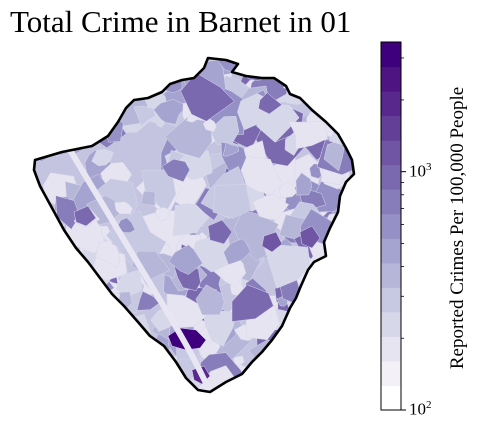  I want to click on colorbar-tick-label: 10², so click(420, 409).